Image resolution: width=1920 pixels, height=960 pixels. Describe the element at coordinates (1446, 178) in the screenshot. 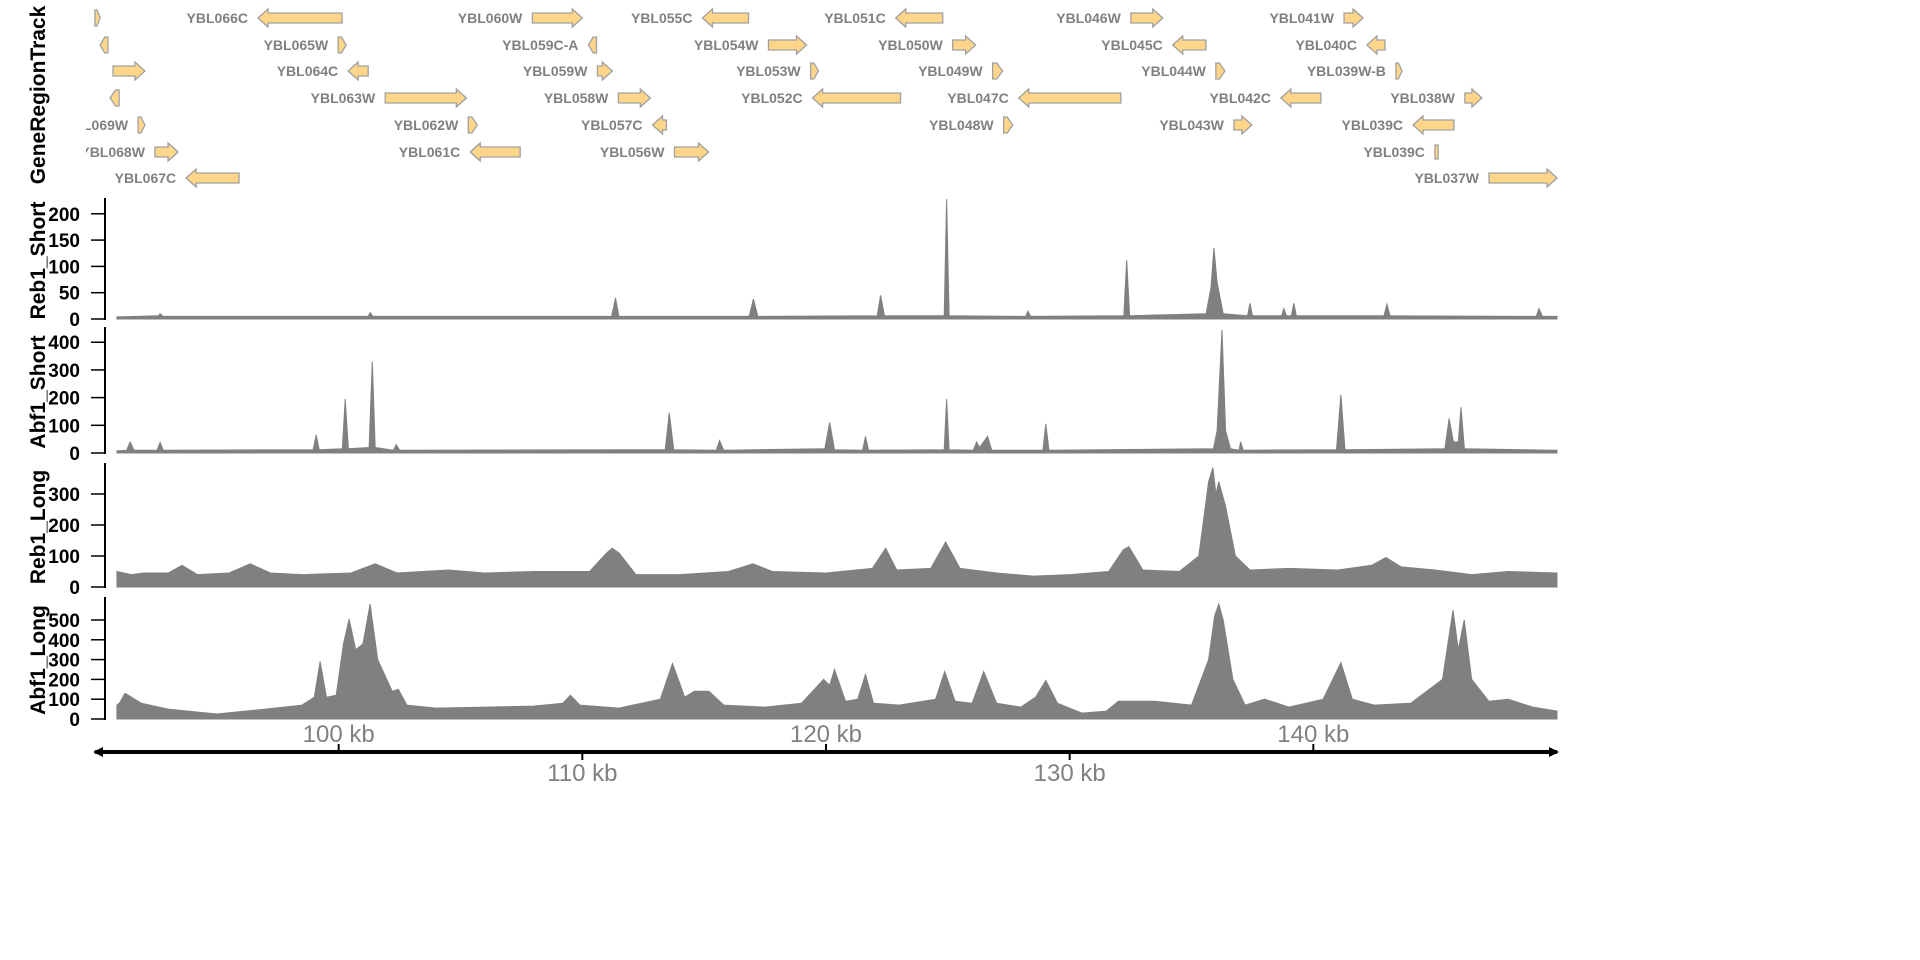

I see `gene-label: YBL037W` at that location.